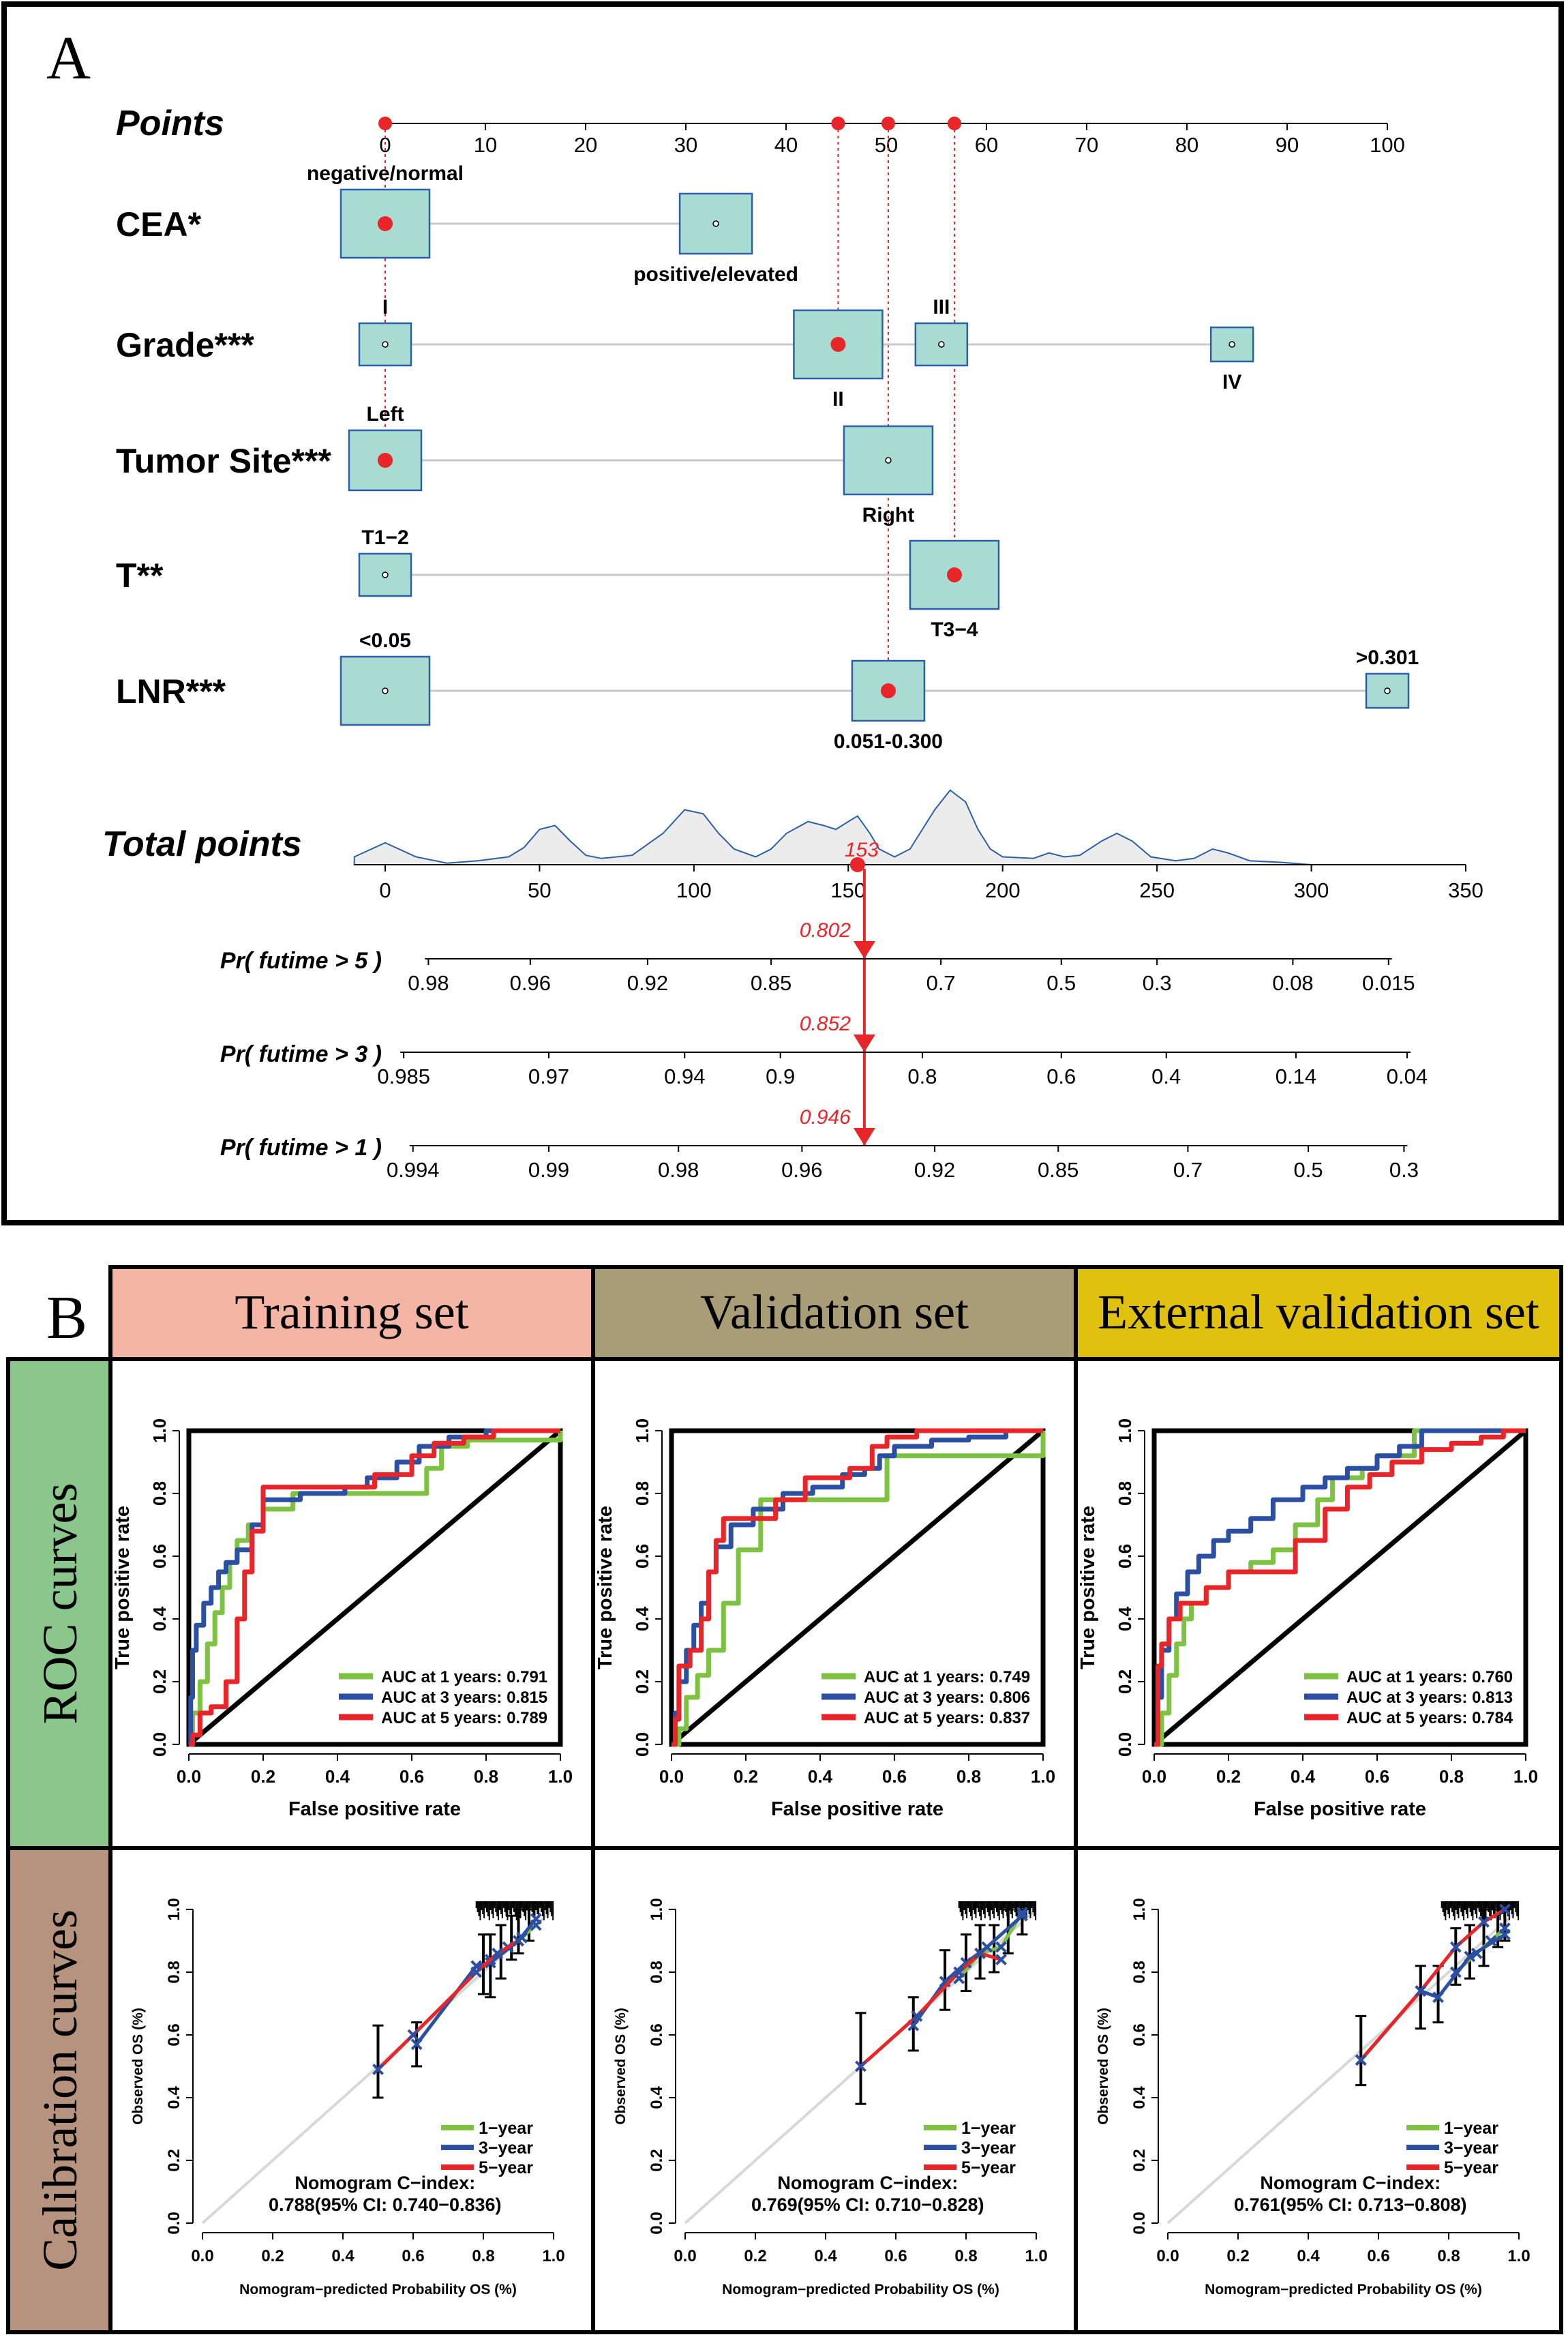 This screenshot has height=2337, width=1568. Describe the element at coordinates (385, 123) in the screenshot. I see `points-axis-marker` at that location.